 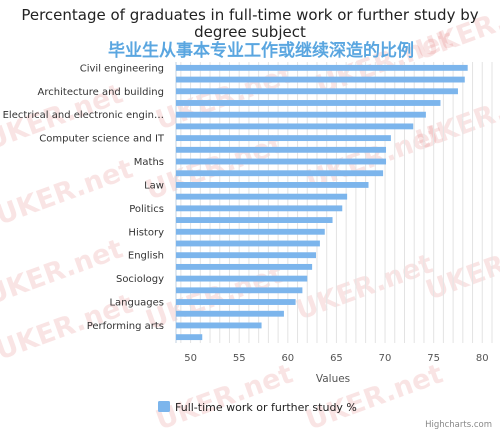 What do you see at coordinates (136, 303) in the screenshot?
I see `category-label: Languages` at bounding box center [136, 303].